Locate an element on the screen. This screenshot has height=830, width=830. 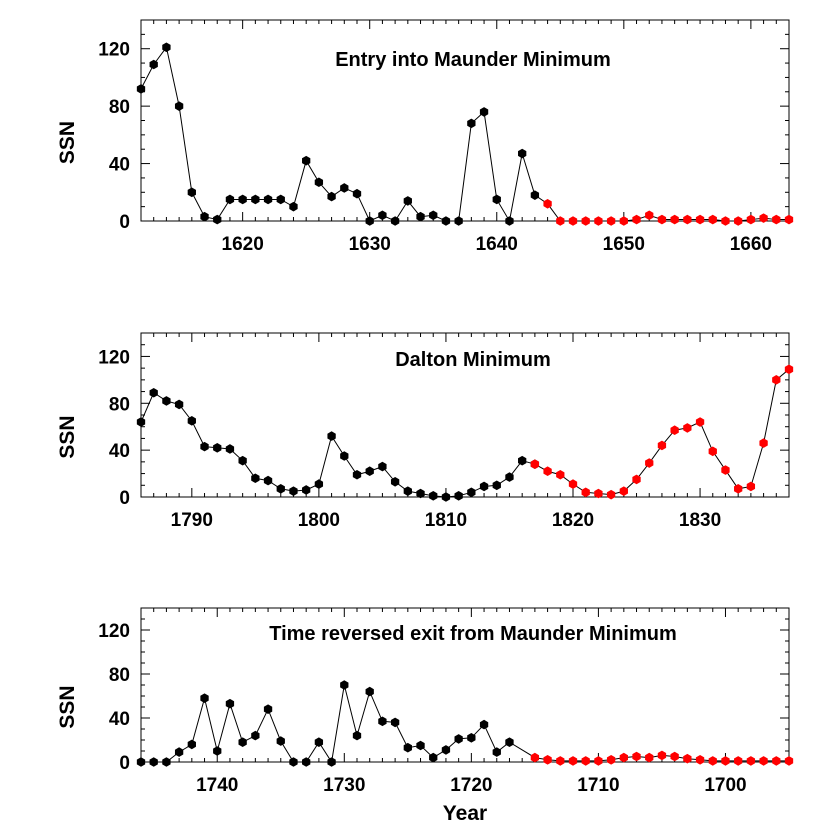
x-tick-label: 1820 is located at coordinates (573, 520).